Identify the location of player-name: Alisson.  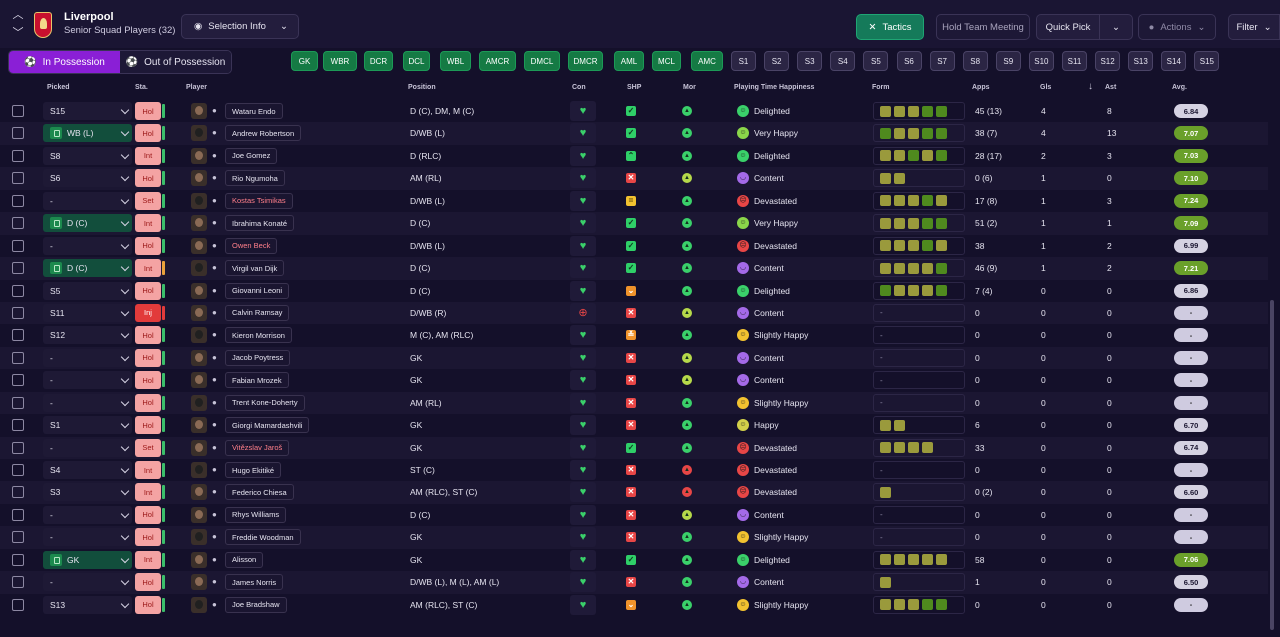
(244, 559).